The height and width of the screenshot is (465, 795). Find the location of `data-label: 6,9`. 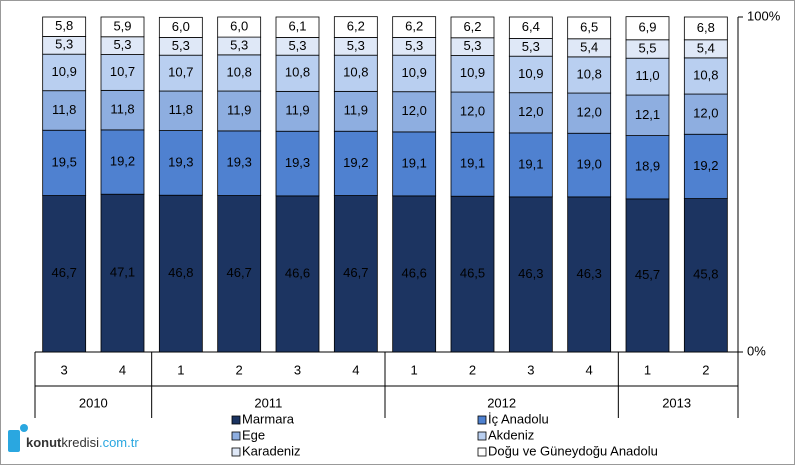

data-label: 6,9 is located at coordinates (647, 27).